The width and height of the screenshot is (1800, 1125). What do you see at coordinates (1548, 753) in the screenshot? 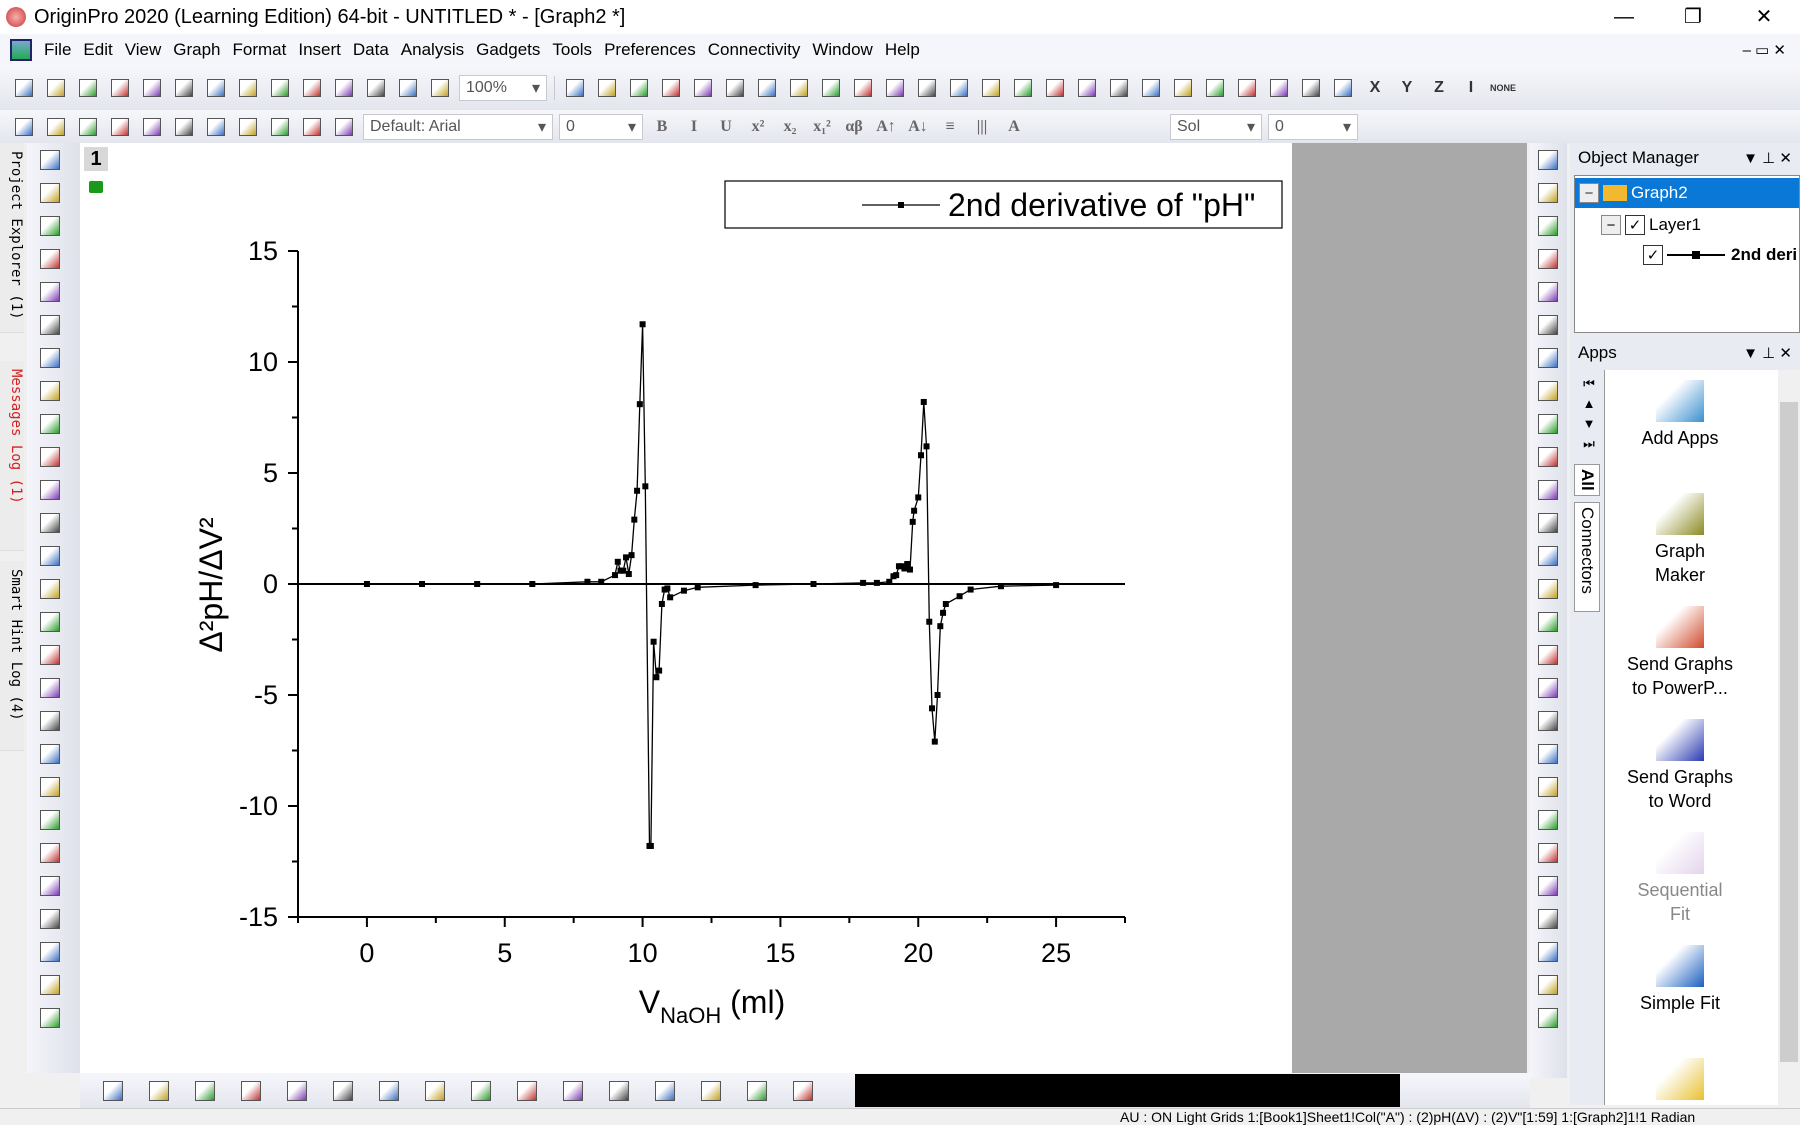
I see `align-top-icon` at bounding box center [1548, 753].